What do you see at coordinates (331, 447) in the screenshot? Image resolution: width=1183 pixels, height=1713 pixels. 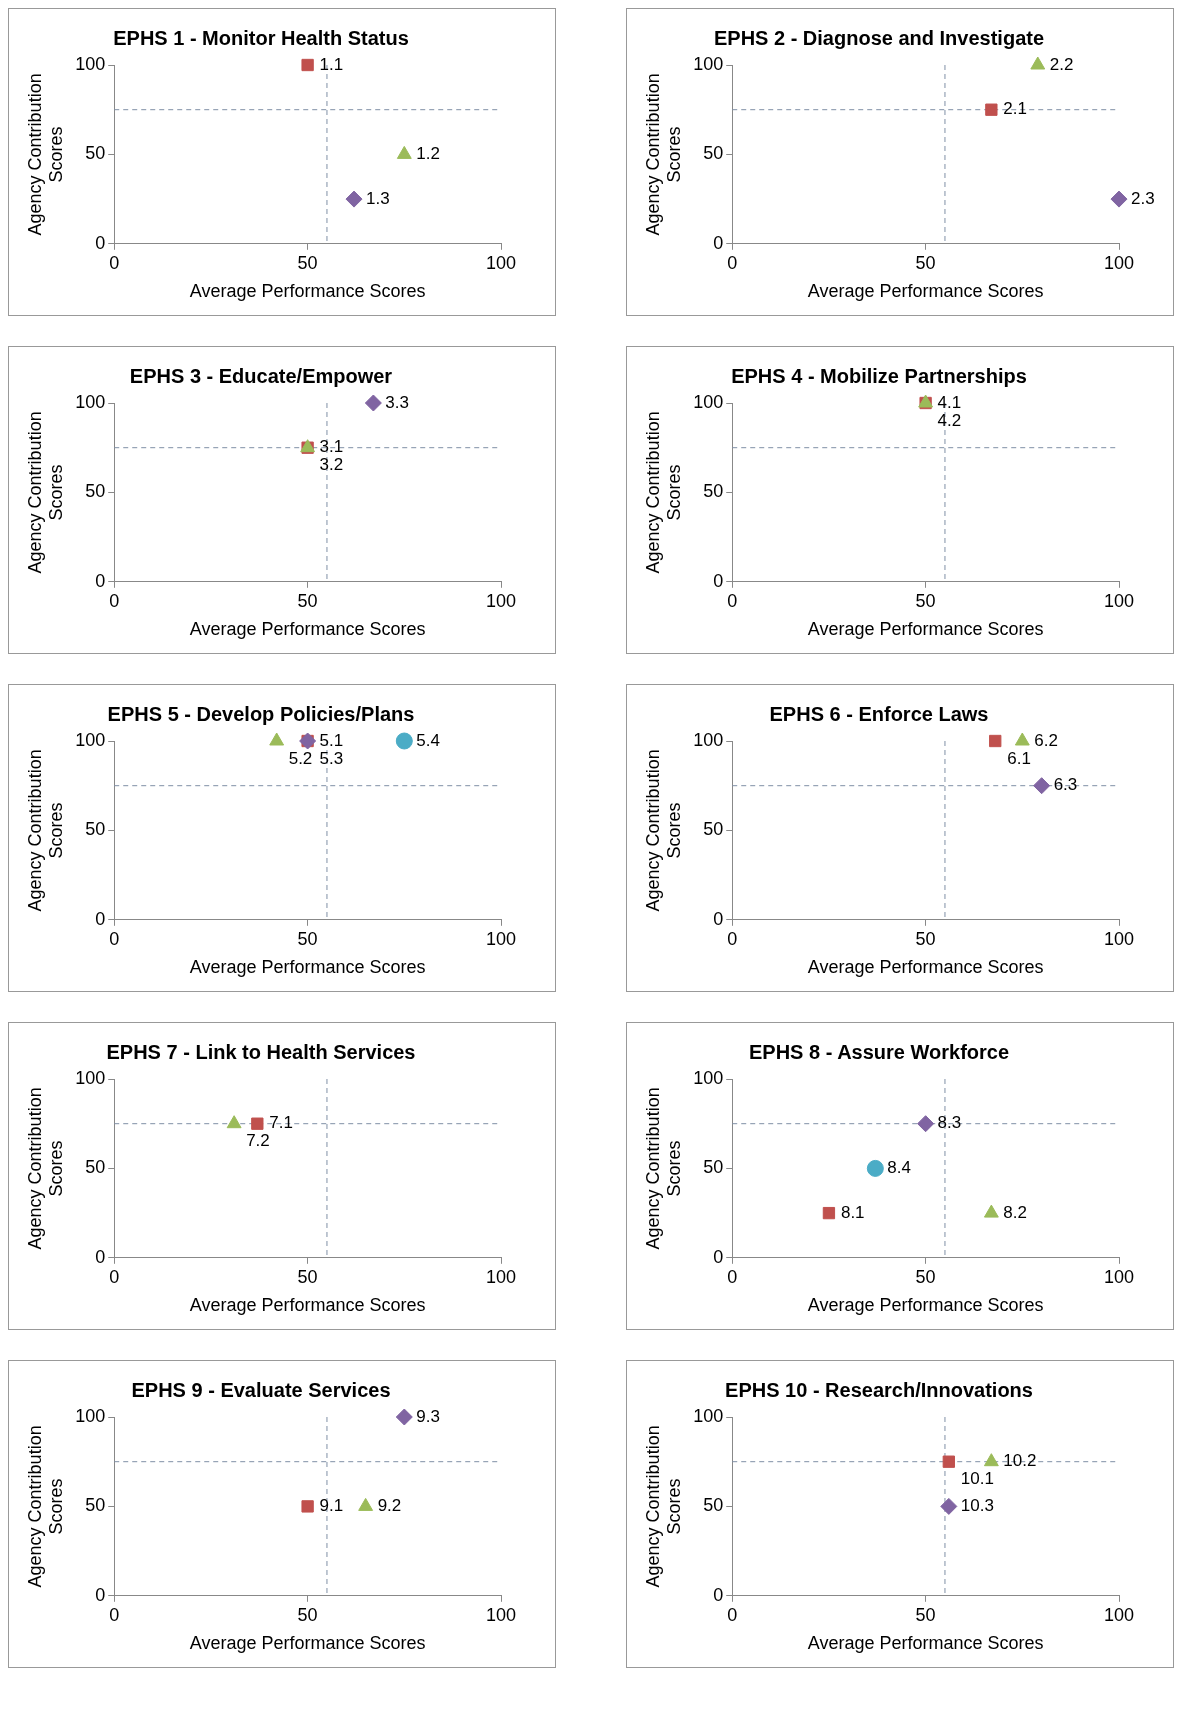 I see `series-label: 3.1` at bounding box center [331, 447].